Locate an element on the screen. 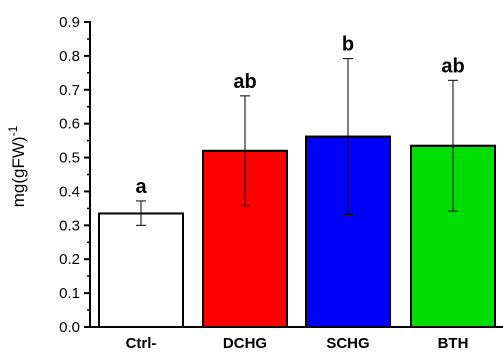  y-axis-title: mg(gFW)-1 is located at coordinates (17, 166).